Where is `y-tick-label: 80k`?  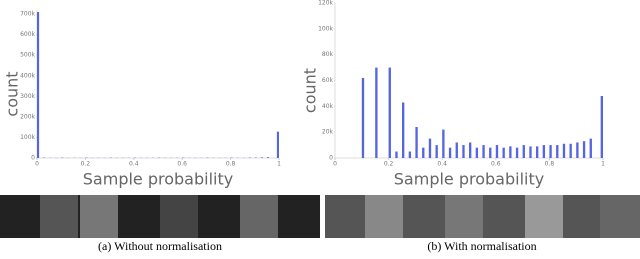
y-tick-label: 80k is located at coordinates (328, 54).